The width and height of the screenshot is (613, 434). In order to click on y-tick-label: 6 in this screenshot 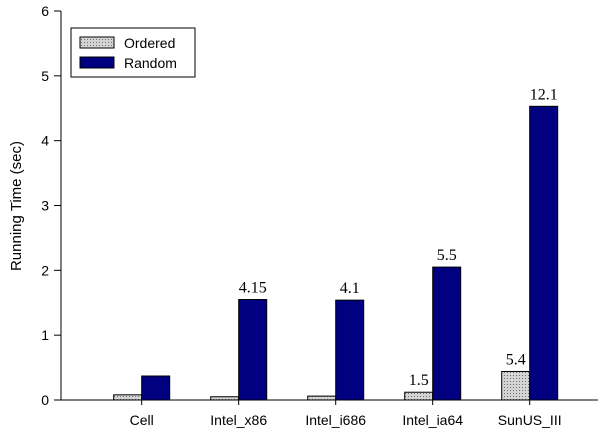, I will do `click(45, 11)`.